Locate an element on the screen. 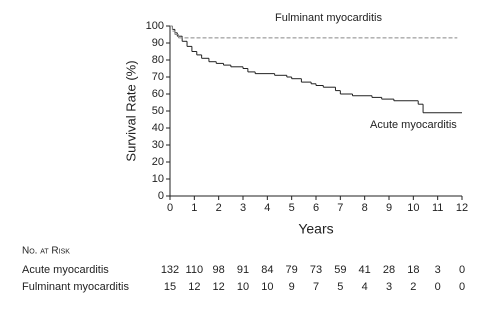  risk-value: 110 is located at coordinates (195, 270).